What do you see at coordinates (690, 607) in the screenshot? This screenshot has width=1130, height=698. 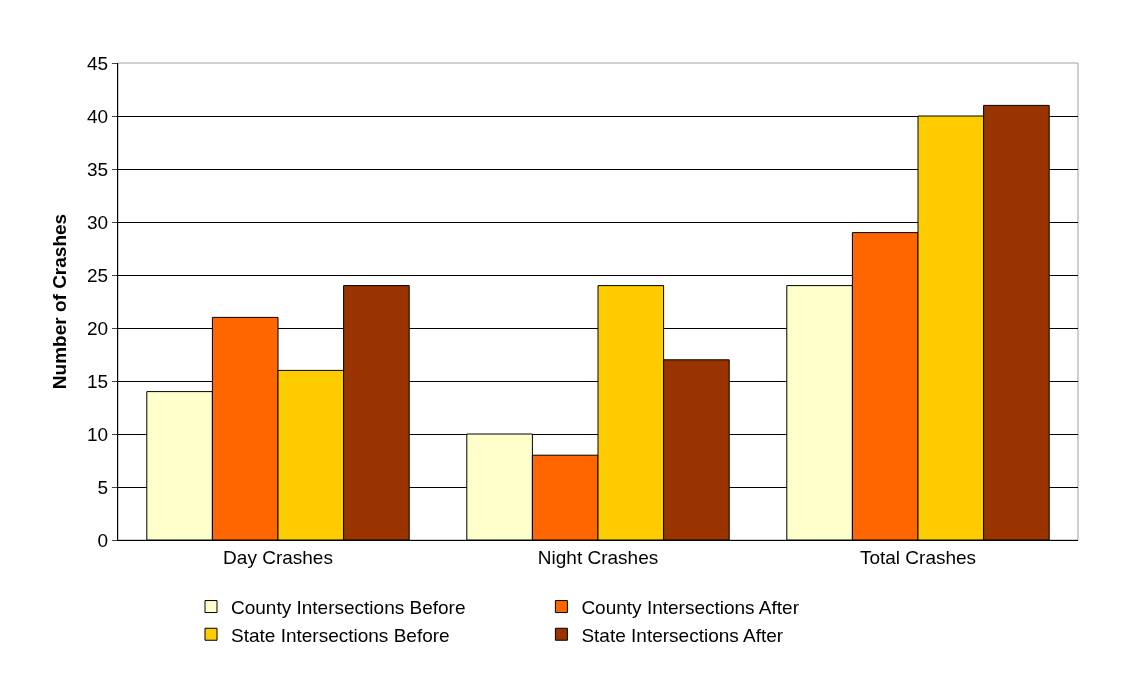 I see `legend-label: County Intersections After` at bounding box center [690, 607].